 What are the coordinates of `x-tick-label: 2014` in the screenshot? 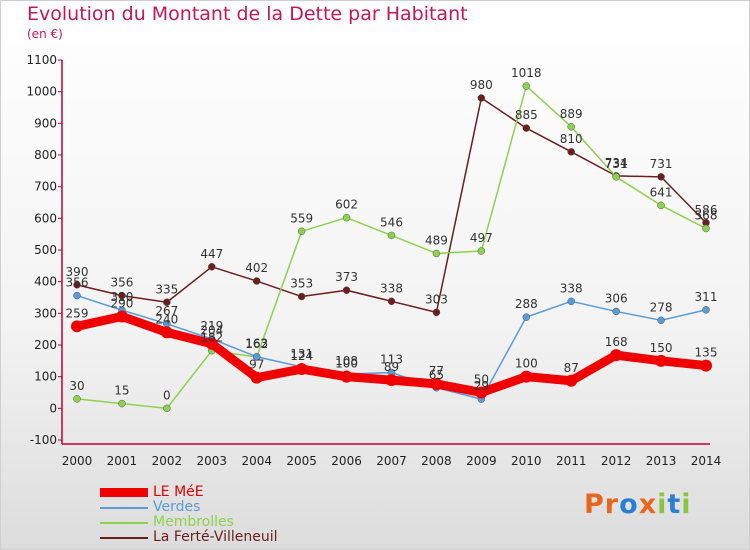 It's located at (706, 461).